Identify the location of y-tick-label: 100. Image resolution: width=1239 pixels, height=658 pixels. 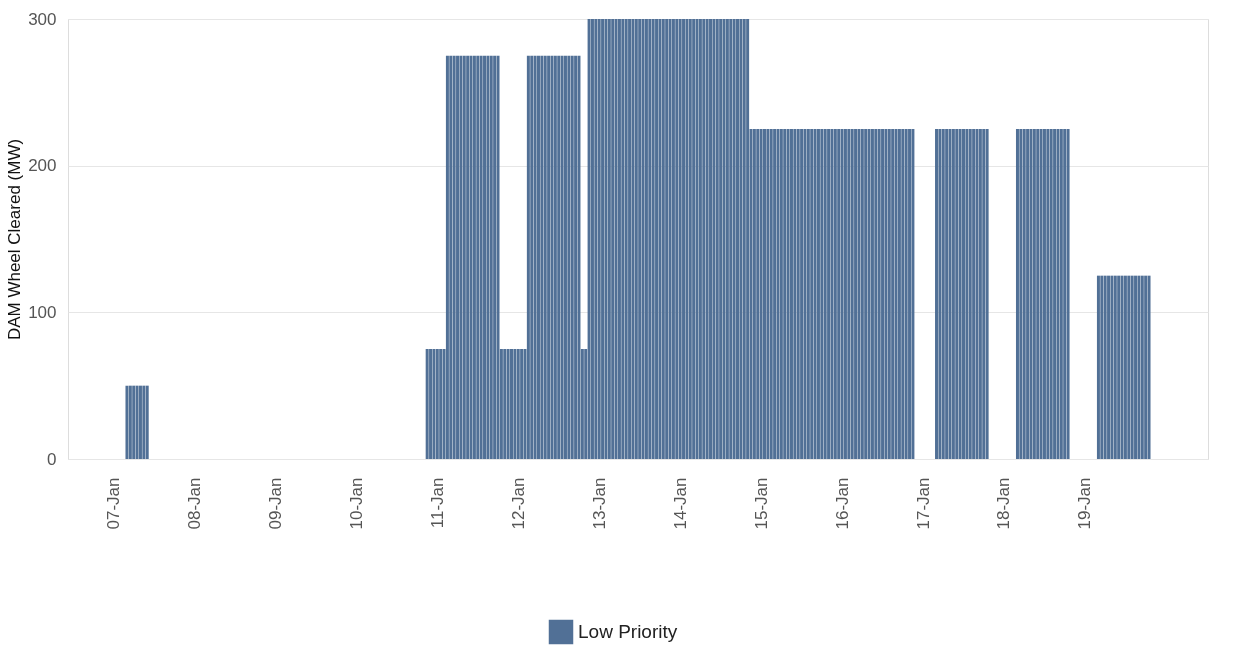
(42, 312).